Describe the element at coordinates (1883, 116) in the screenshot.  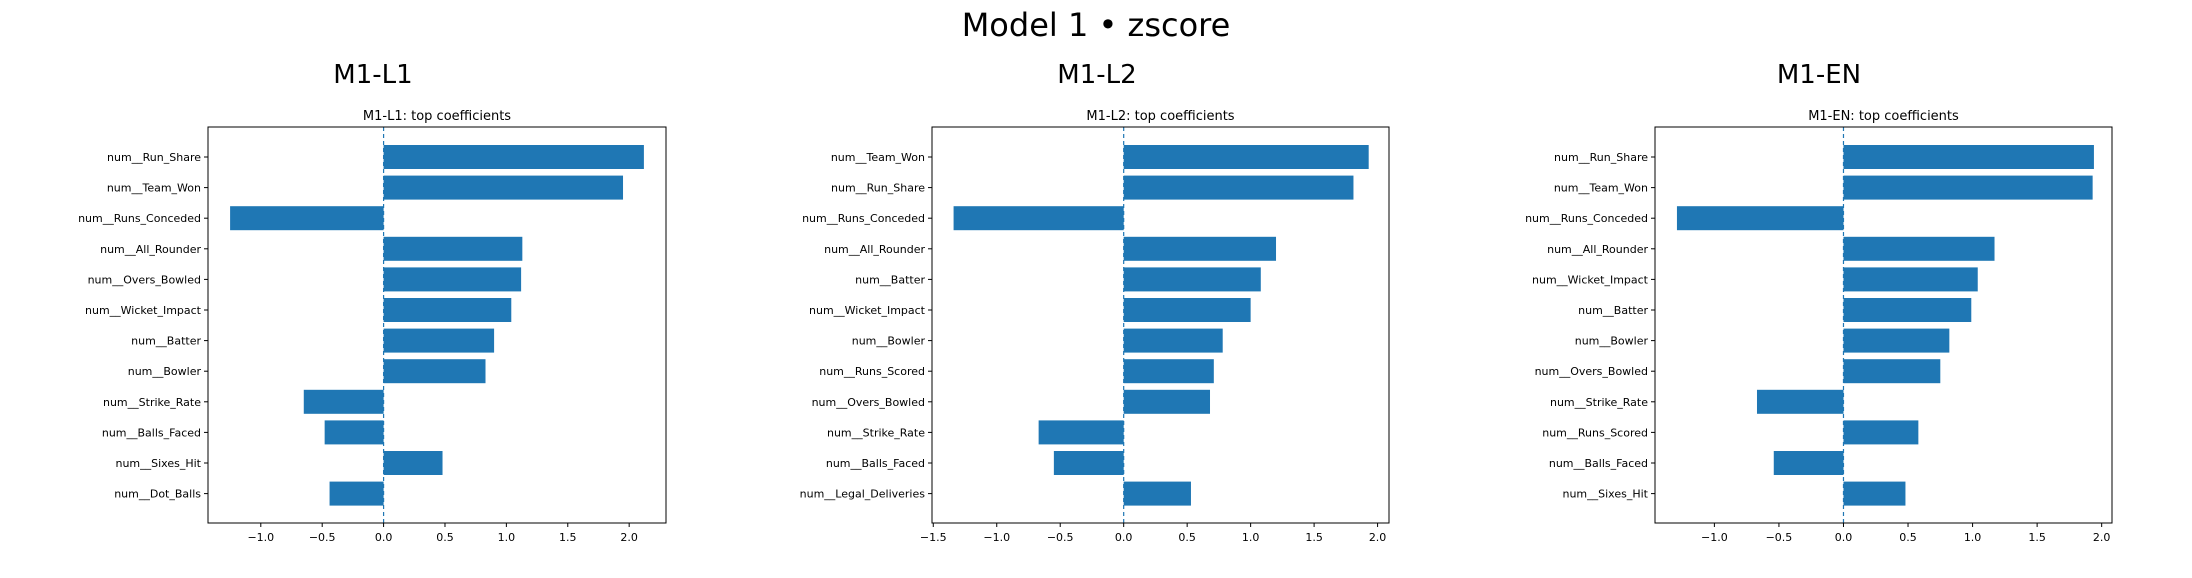
I see `chart-title: M1-EN: top coefficients` at that location.